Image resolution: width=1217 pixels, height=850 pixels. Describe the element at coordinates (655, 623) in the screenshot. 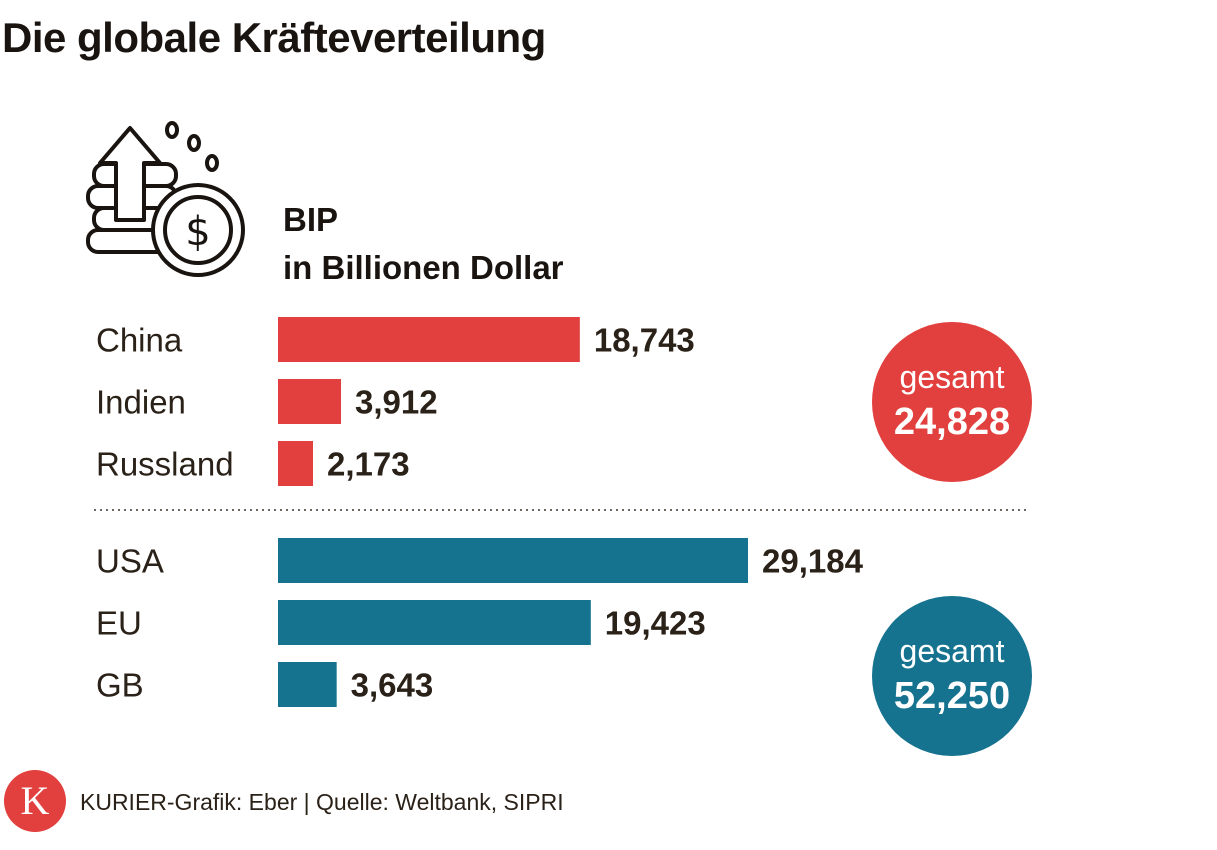

I see `value-label-eu: 19,423` at that location.